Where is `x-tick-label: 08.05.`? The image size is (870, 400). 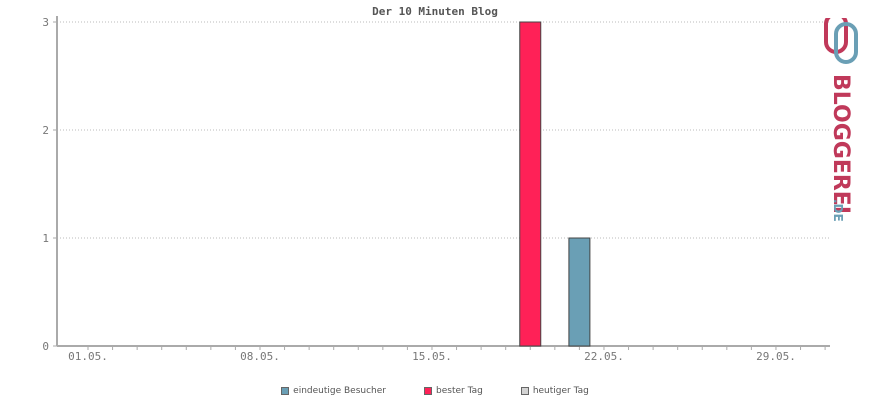 x-tick-label: 08.05. is located at coordinates (260, 356).